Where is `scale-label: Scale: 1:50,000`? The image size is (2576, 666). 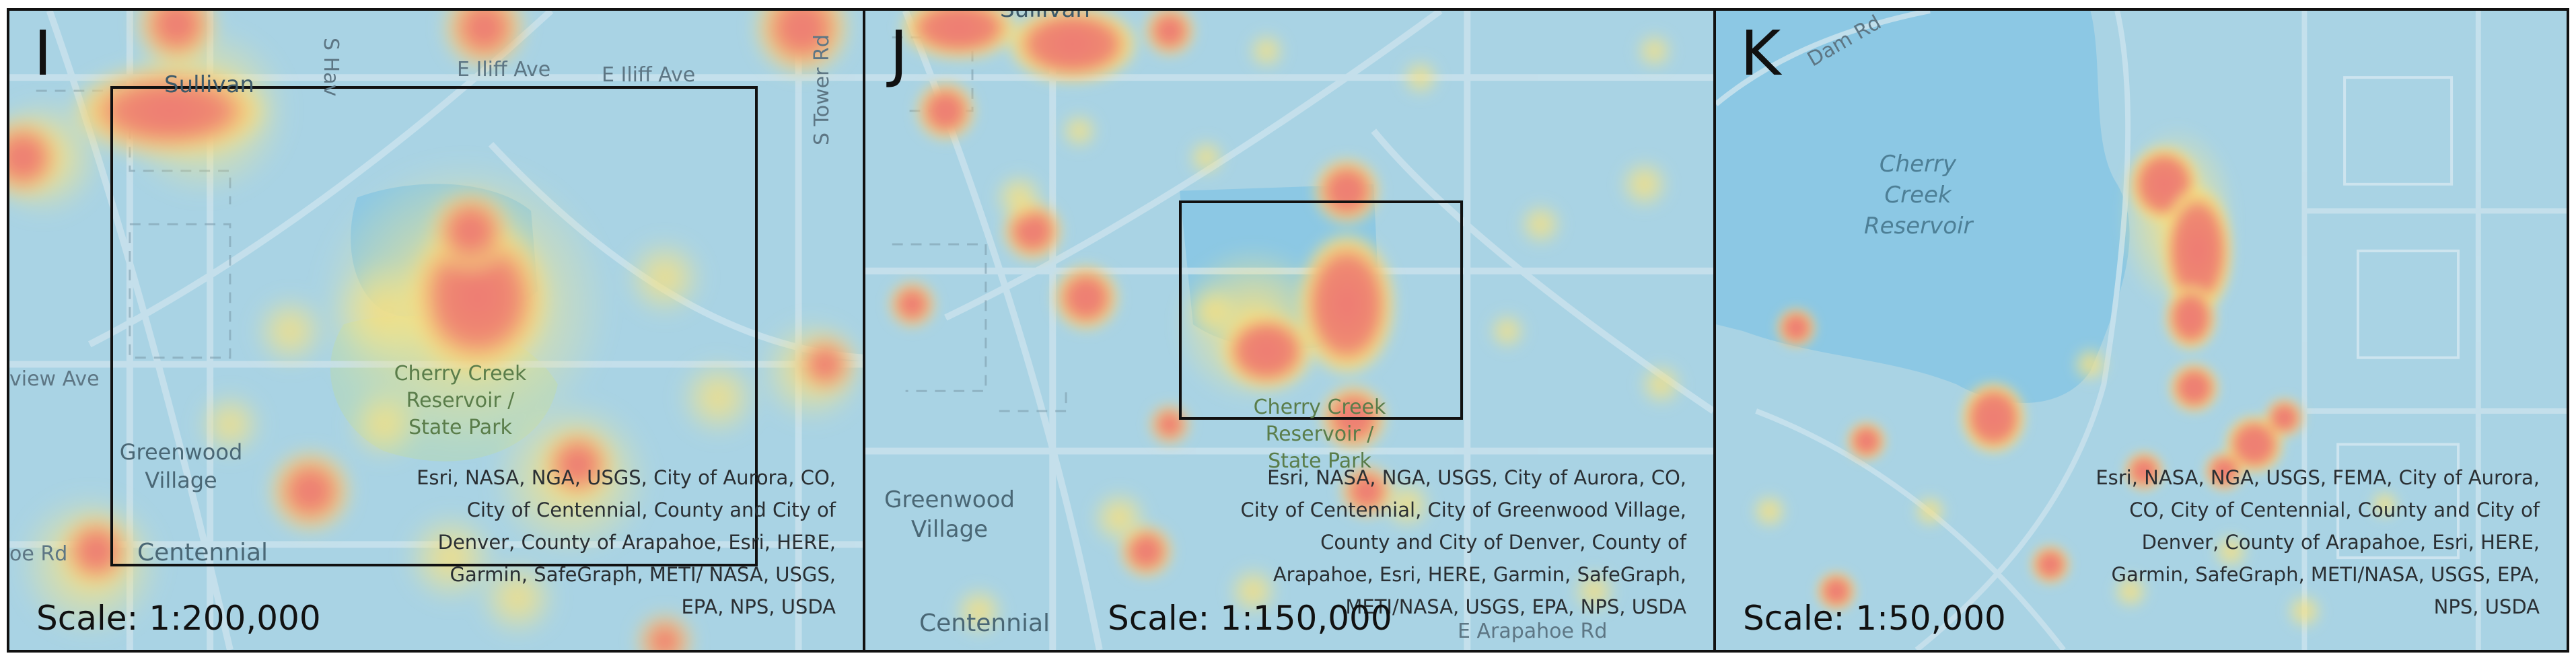 scale-label: Scale: 1:50,000 is located at coordinates (1874, 618).